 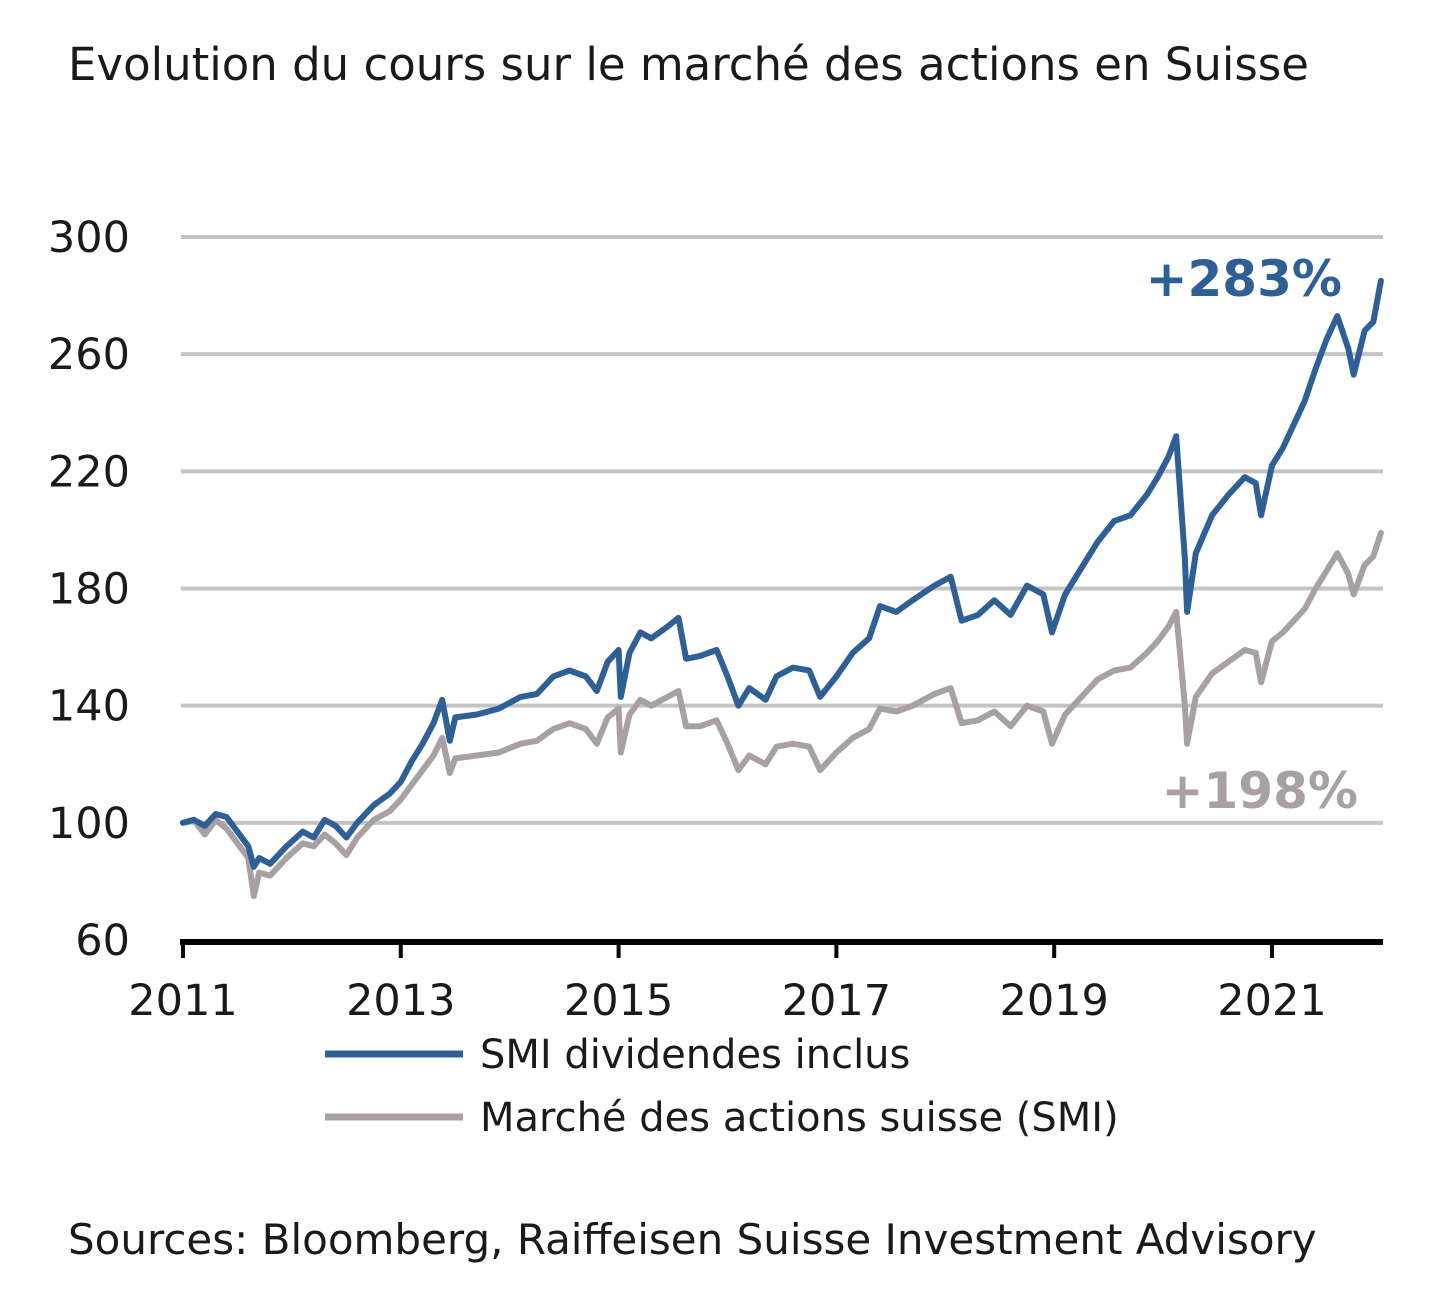 What do you see at coordinates (102, 941) in the screenshot?
I see `y-tick-label: 60` at bounding box center [102, 941].